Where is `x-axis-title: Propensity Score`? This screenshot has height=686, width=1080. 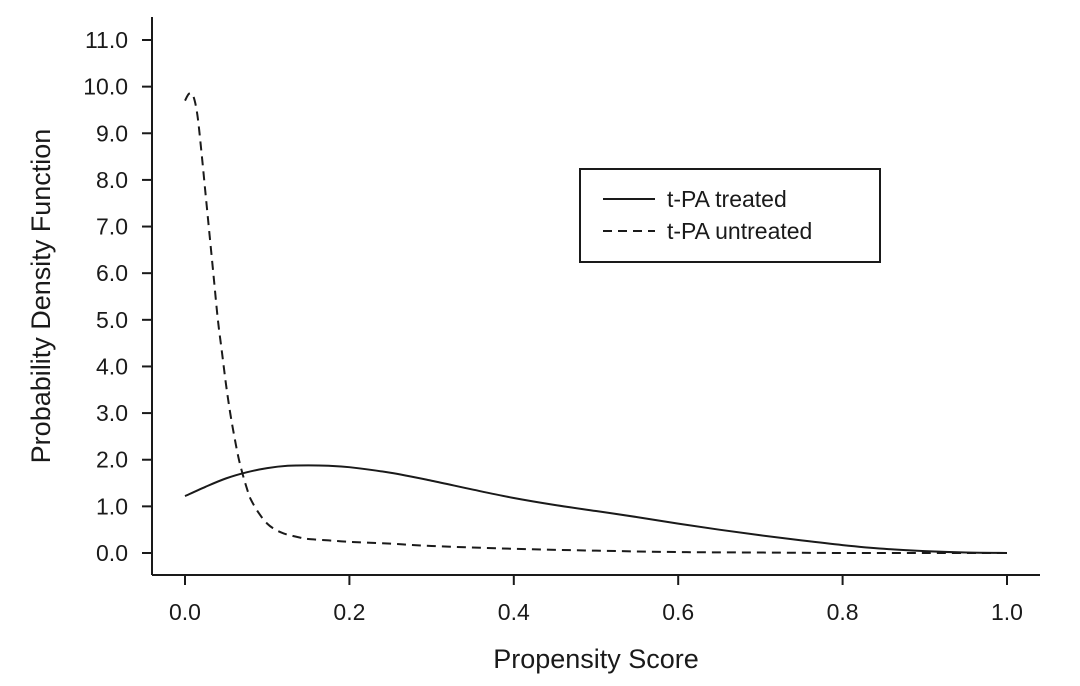 x-axis-title: Propensity Score is located at coordinates (596, 659).